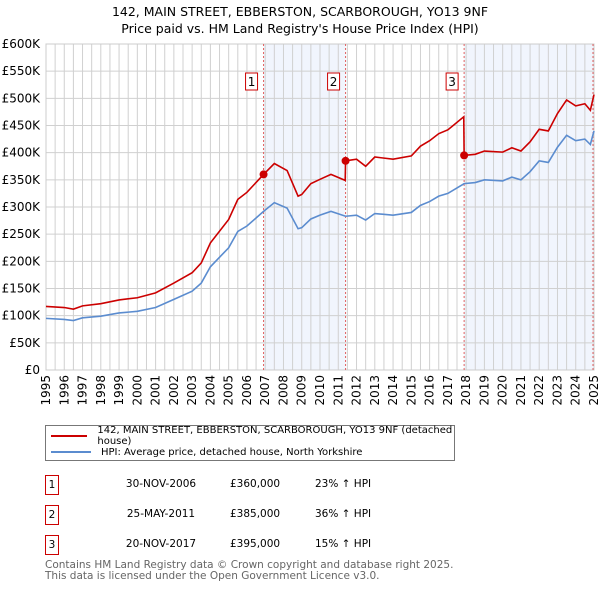  I want to click on x-tick-label: 2022, so click(539, 390).